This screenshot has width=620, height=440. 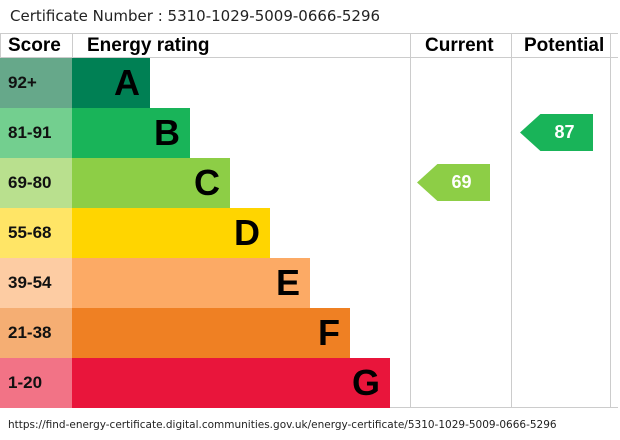 I want to click on header-energy-rating: Energy rating, so click(x=148, y=45).